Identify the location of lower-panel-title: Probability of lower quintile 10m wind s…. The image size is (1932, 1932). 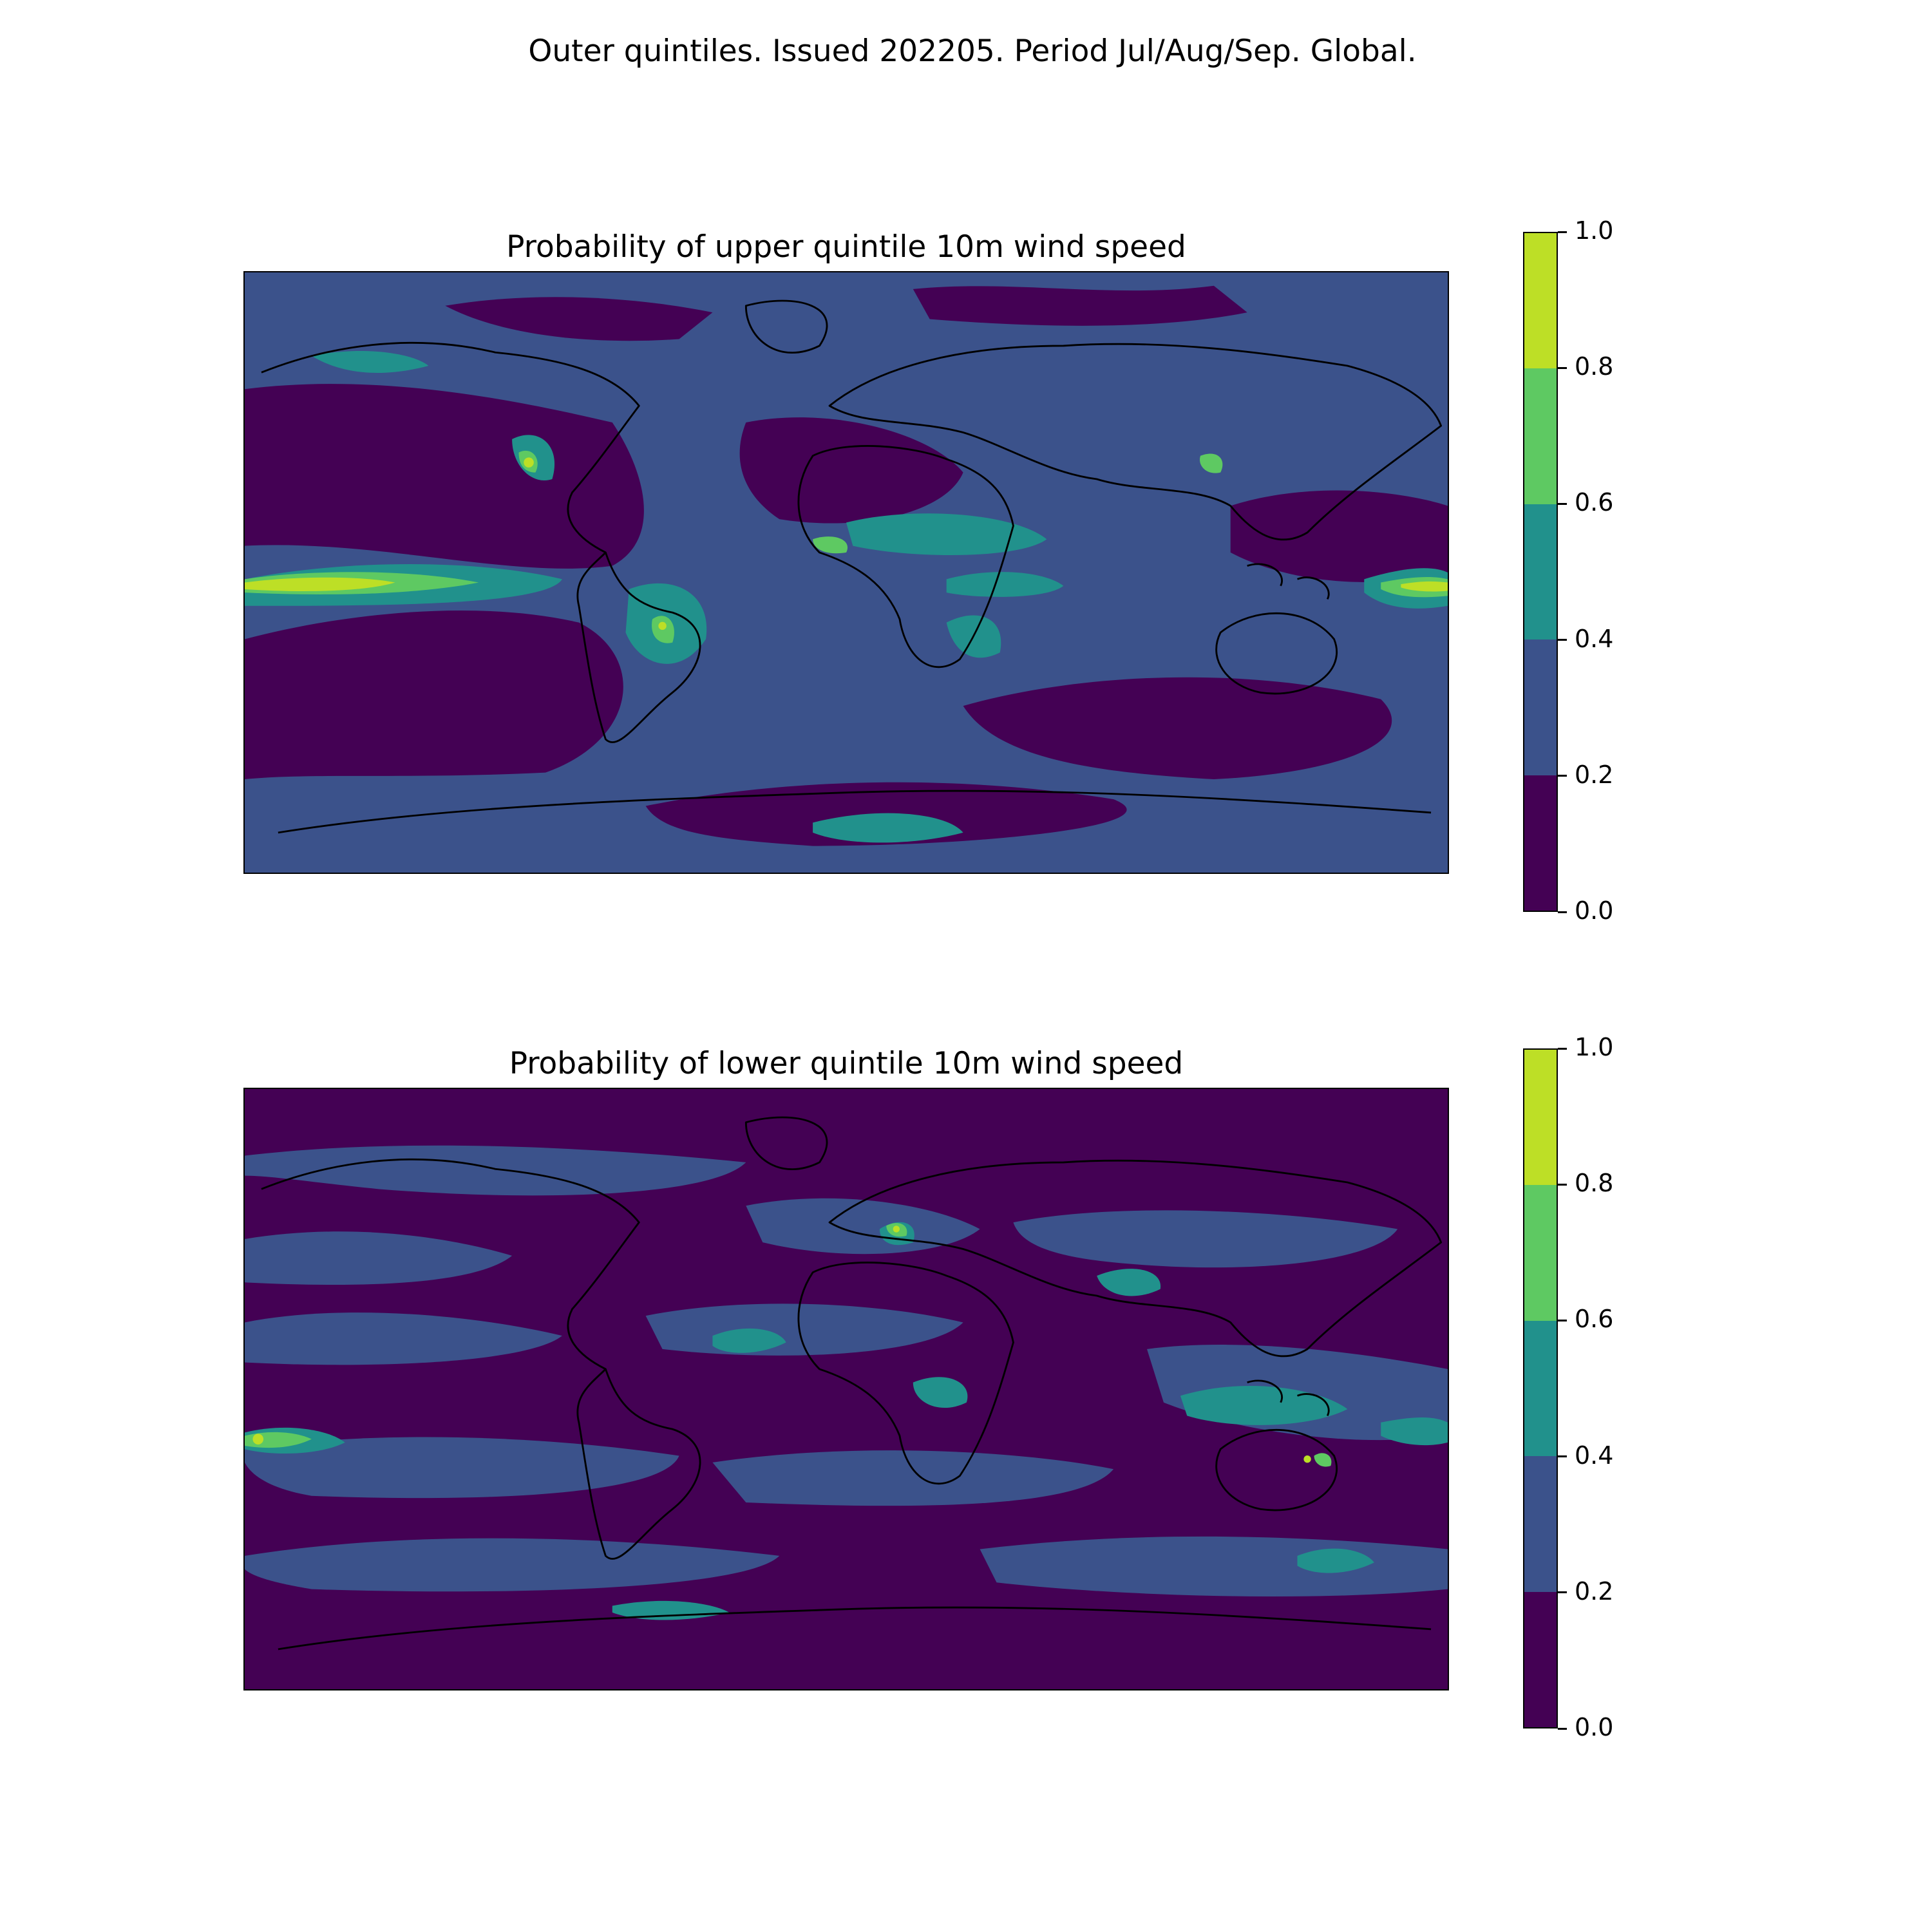
(846, 1063).